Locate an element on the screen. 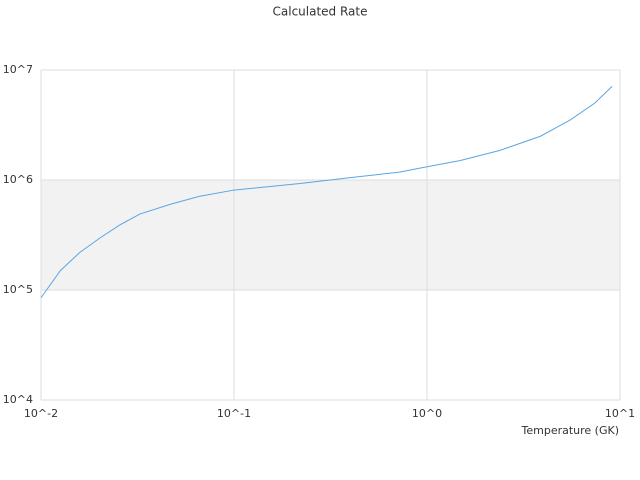  x-axis-label: Temperature (GK) is located at coordinates (570, 430).